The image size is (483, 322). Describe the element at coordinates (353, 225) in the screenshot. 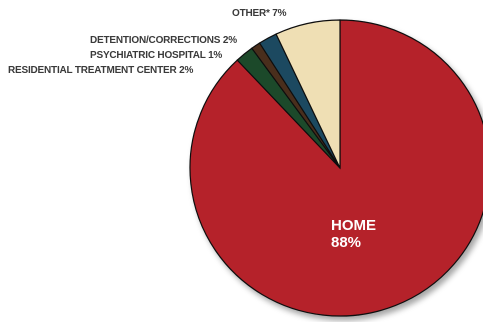

I see `slice-label-home-name: HOME` at that location.